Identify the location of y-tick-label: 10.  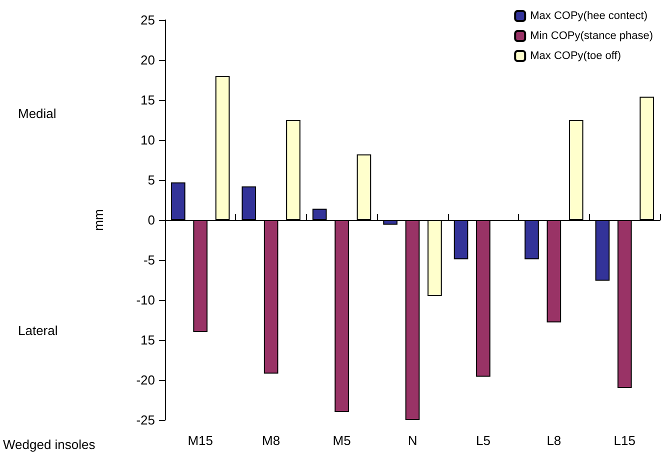
(147, 140).